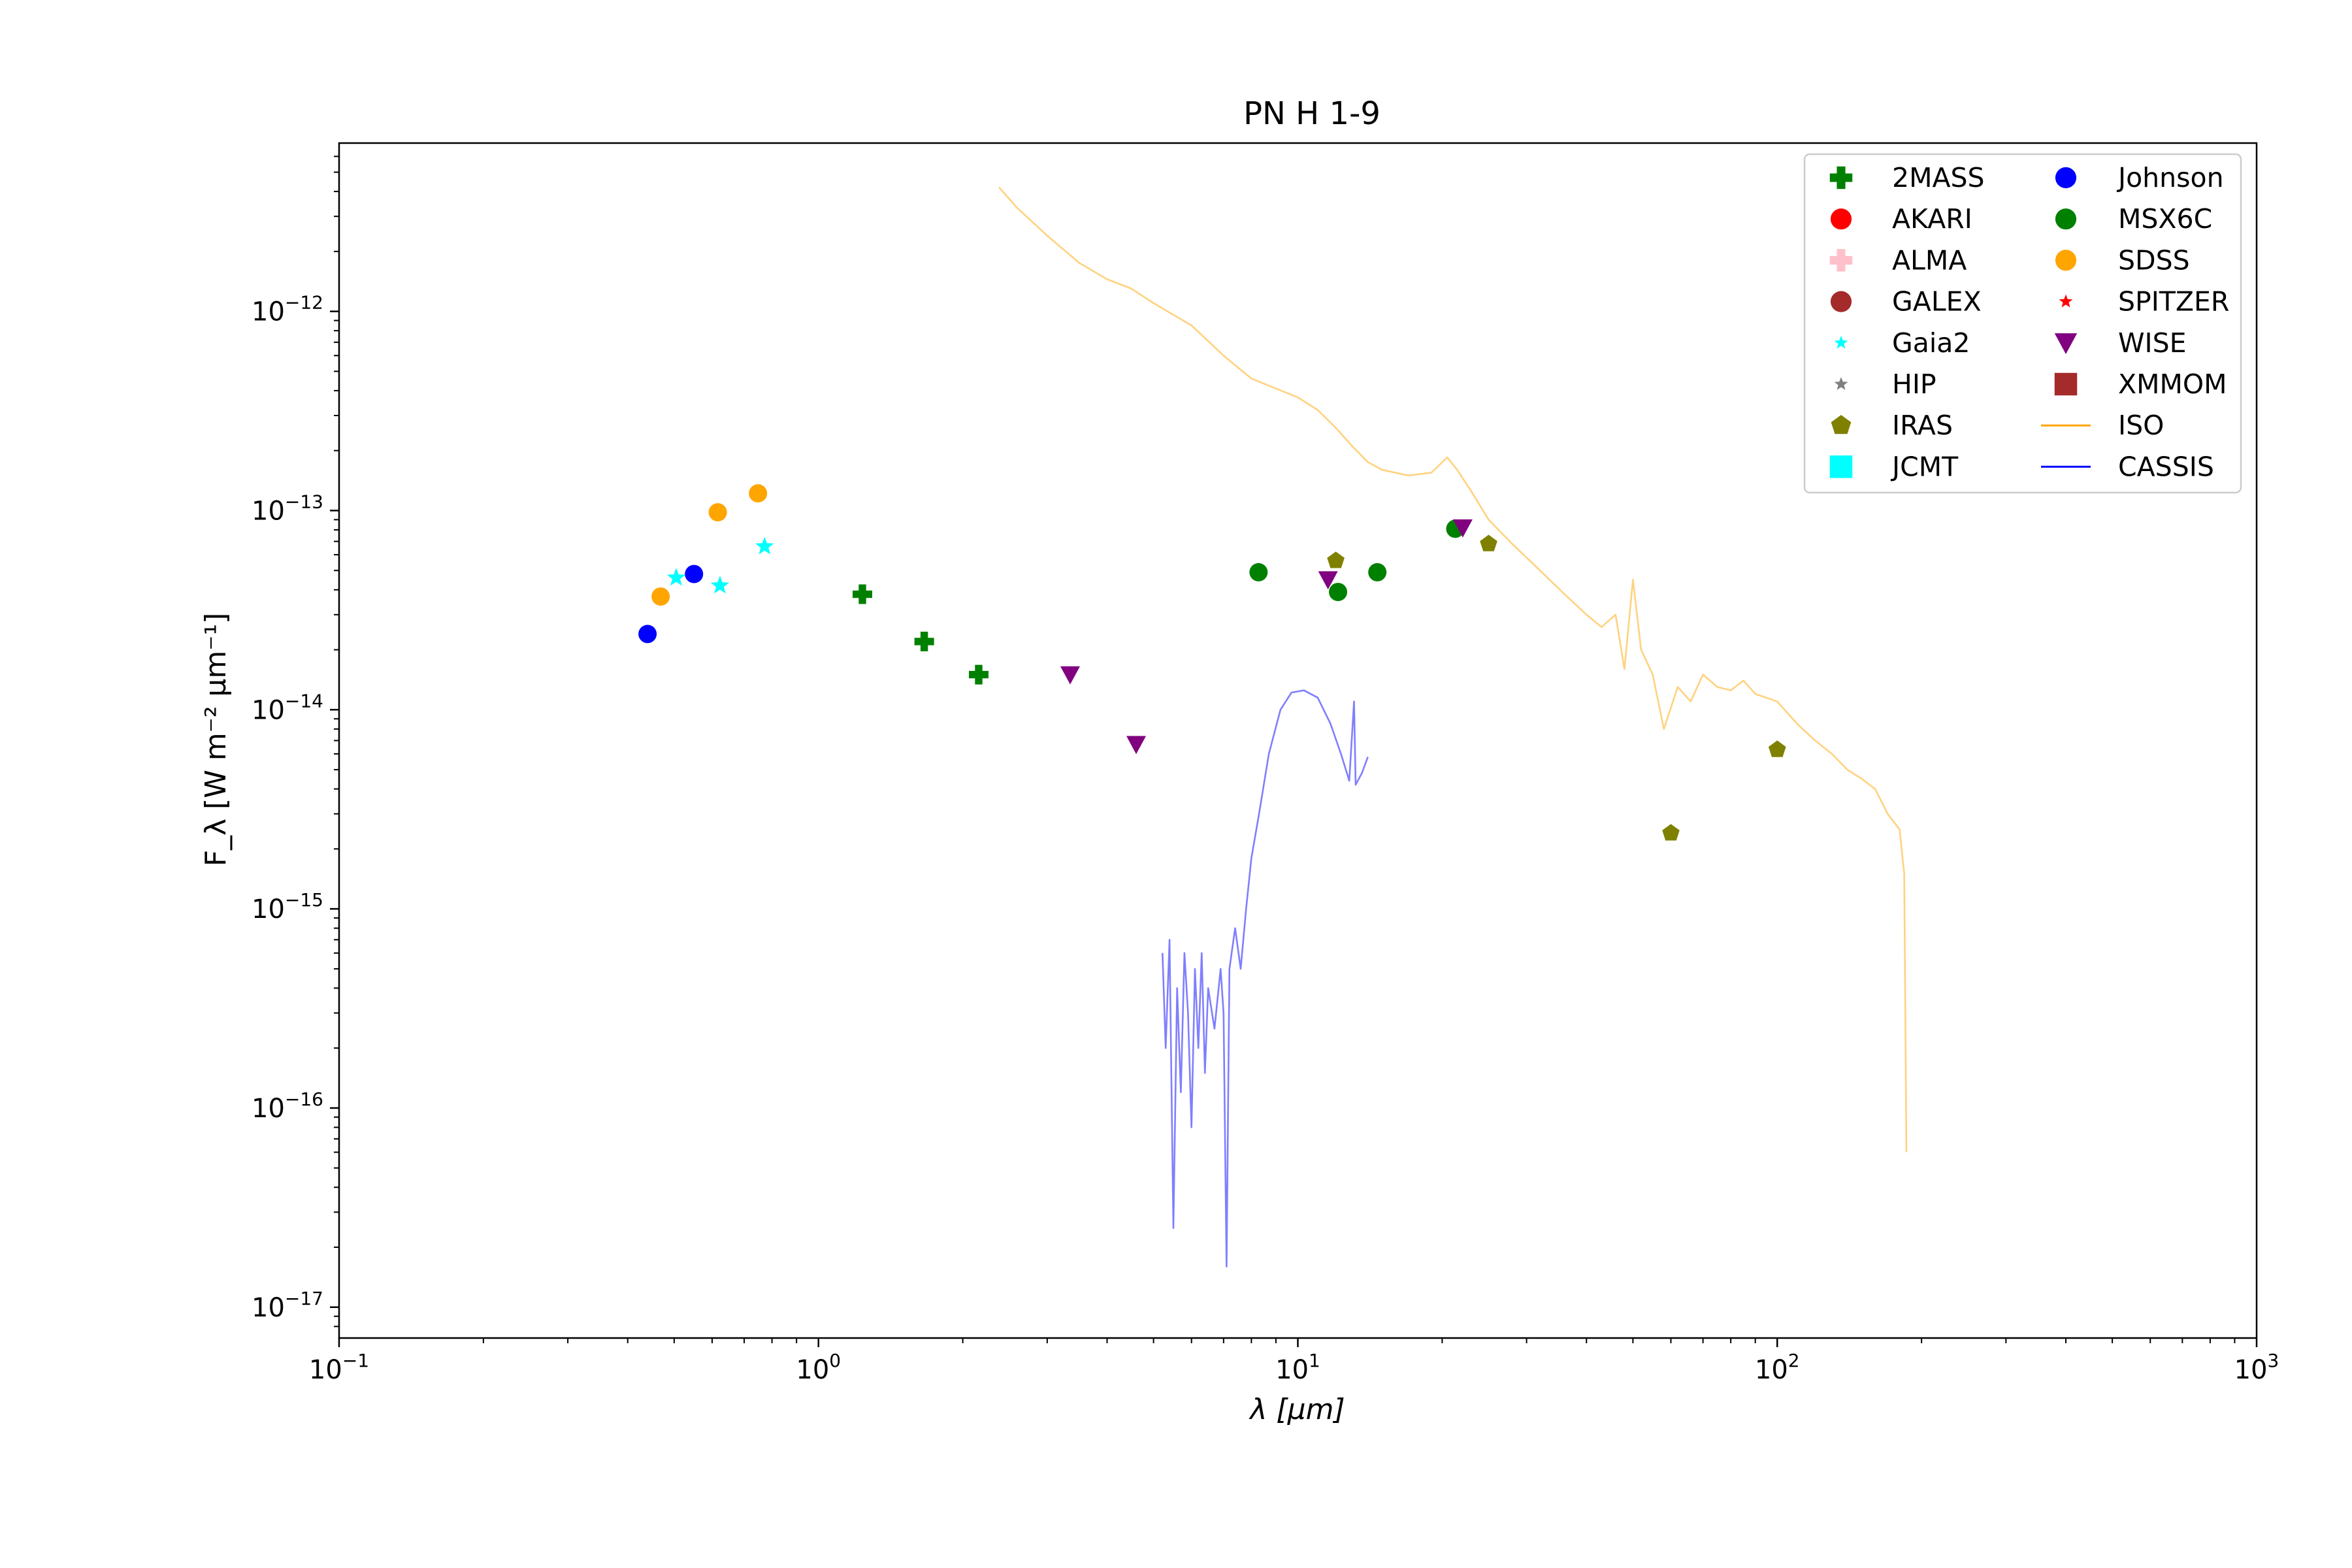 This screenshot has width=2352, height=1568. Describe the element at coordinates (2066, 260) in the screenshot. I see `legend-swatch-sdss` at that location.